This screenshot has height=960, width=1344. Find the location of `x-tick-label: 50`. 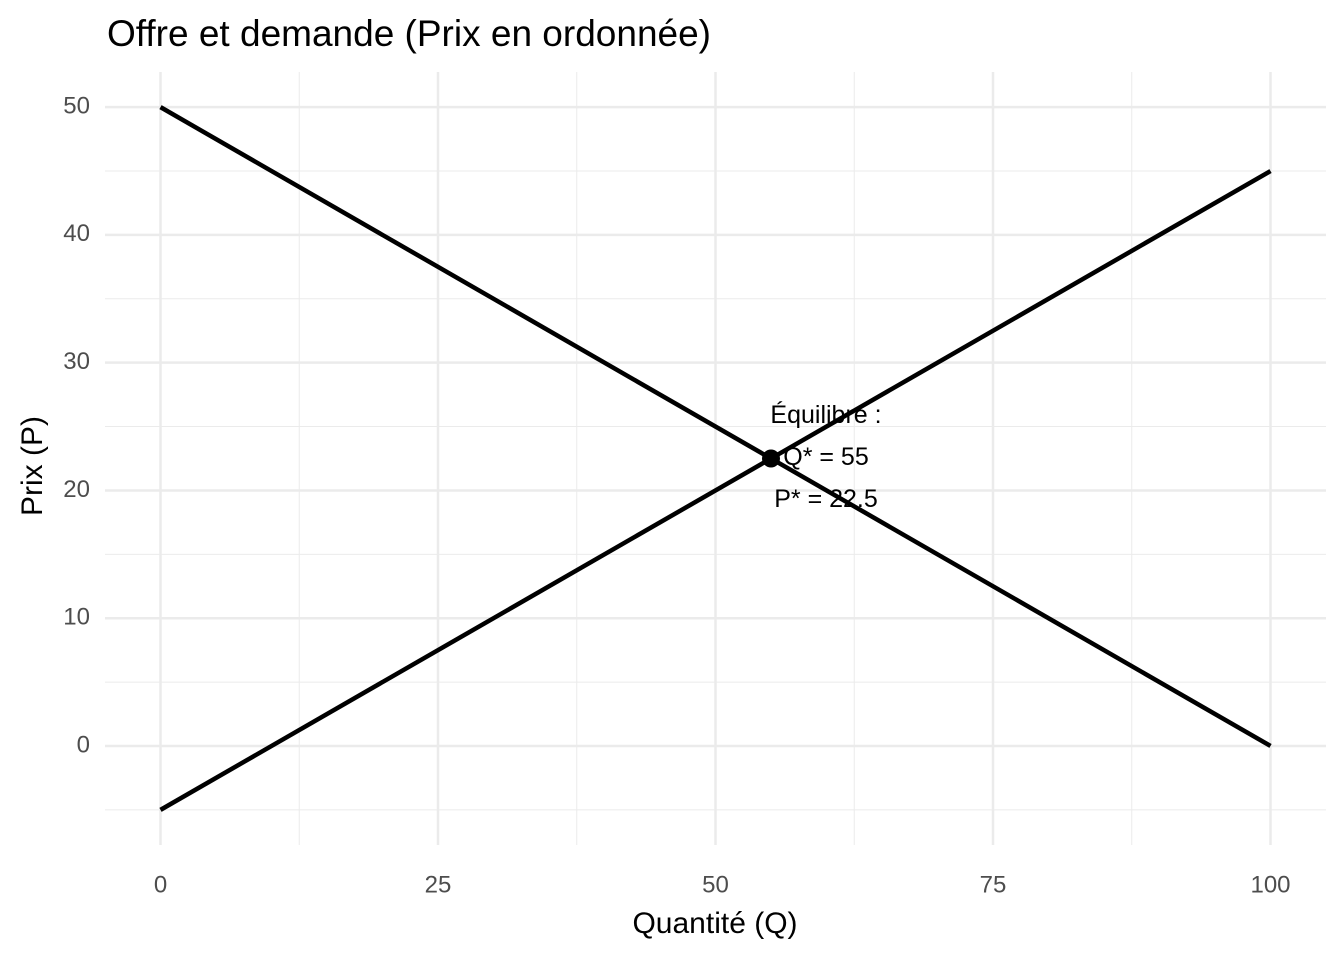

x-tick-label: 50 is located at coordinates (715, 884).